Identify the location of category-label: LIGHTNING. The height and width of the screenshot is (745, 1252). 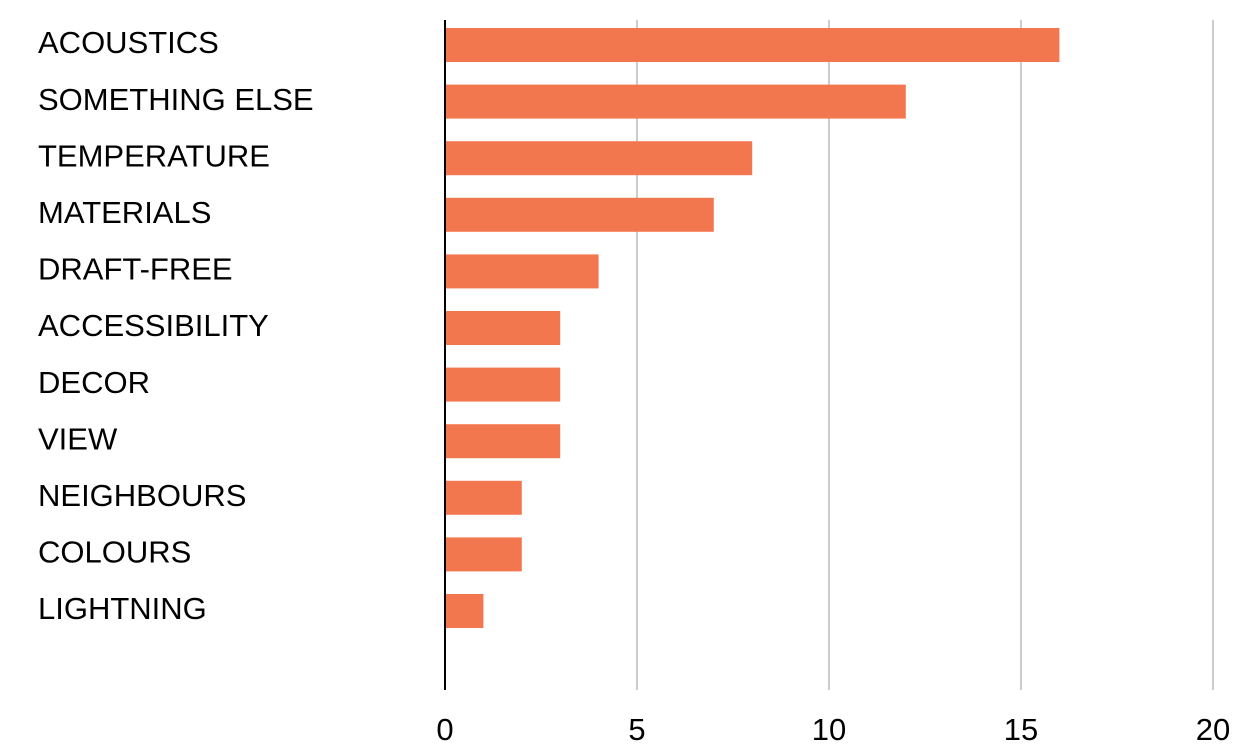
(122, 608).